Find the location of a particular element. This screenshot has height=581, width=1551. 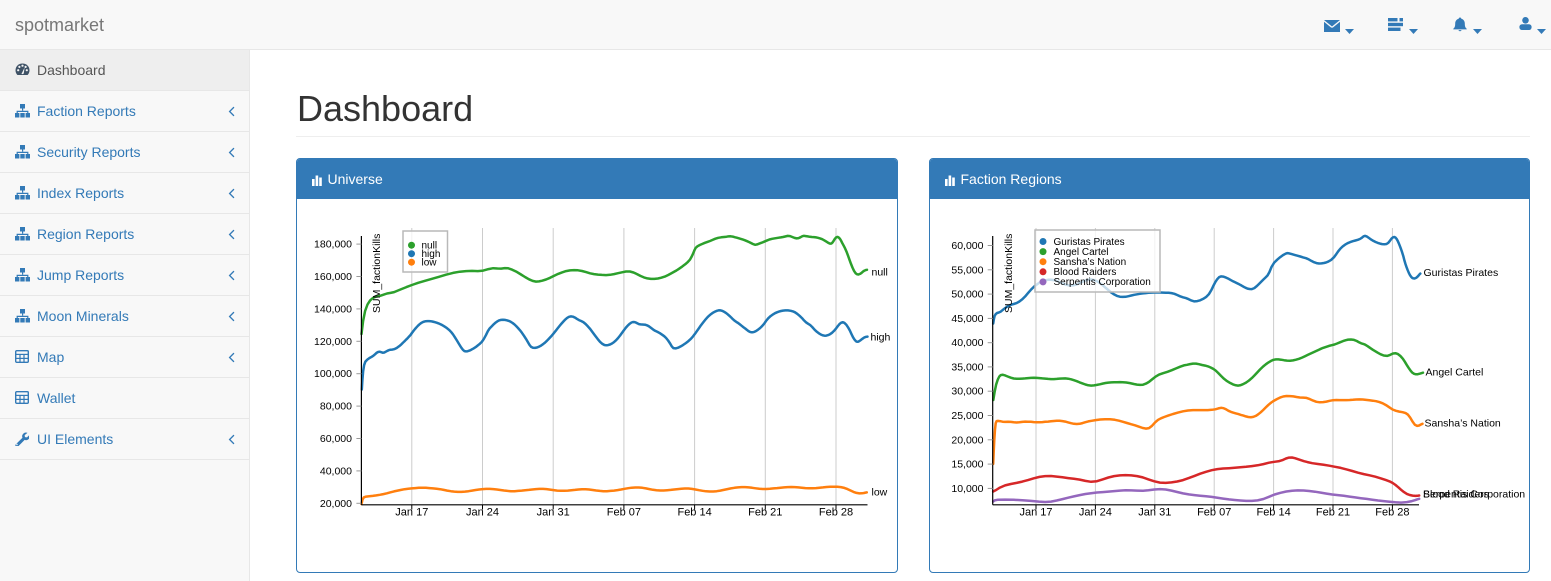

svg-text: 30,000 is located at coordinates (967, 392).